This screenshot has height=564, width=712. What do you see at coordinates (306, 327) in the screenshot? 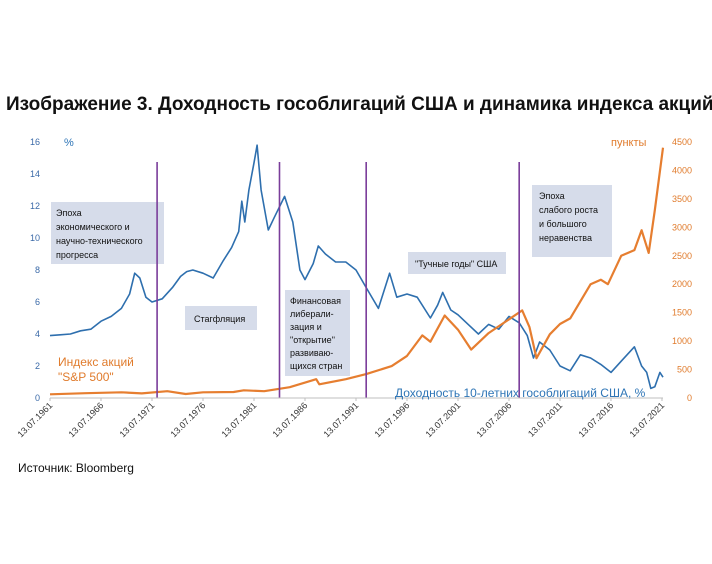
I see `era-box-3-line-3: зация и` at bounding box center [306, 327].